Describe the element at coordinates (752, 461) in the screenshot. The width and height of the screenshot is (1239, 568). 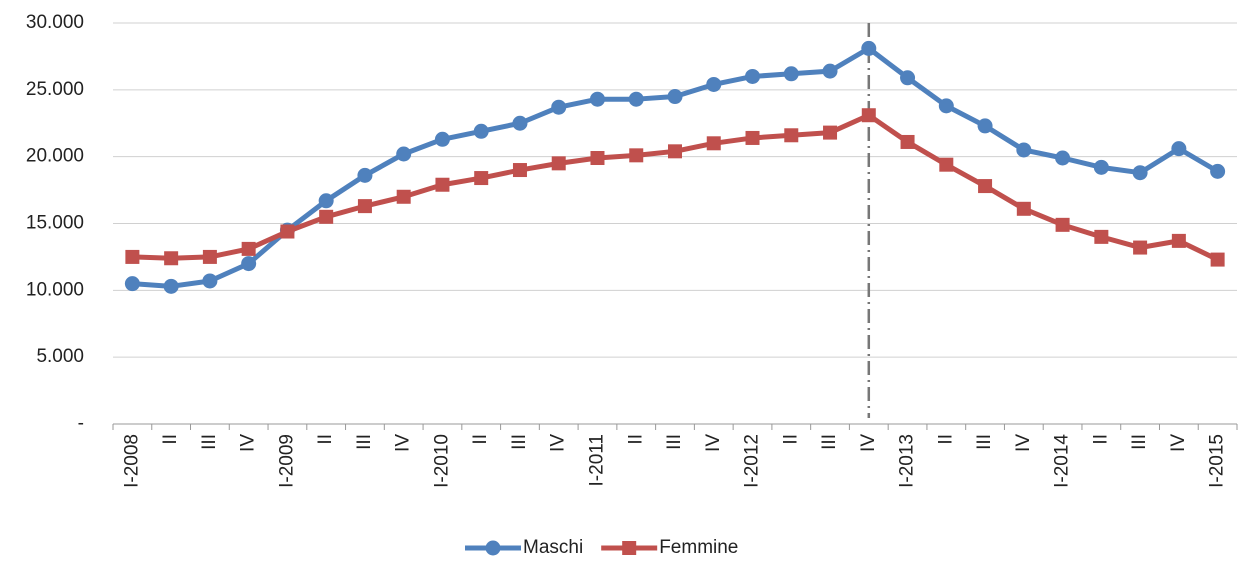
I see `x-tick-label: I-2012` at that location.